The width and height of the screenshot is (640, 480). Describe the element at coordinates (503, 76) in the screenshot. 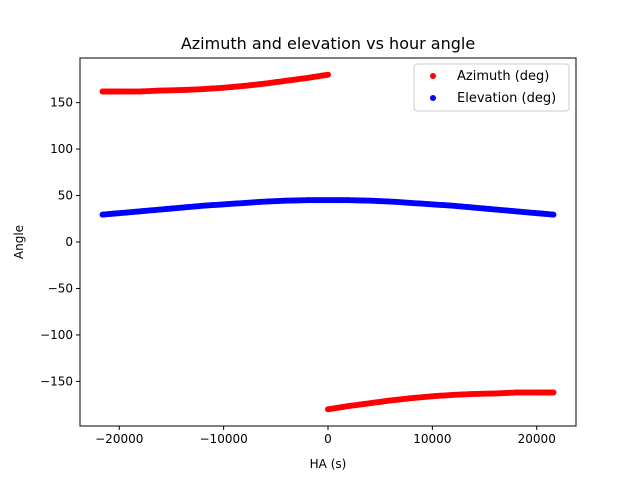

I see `legend-label: Azimuth (deg)` at that location.